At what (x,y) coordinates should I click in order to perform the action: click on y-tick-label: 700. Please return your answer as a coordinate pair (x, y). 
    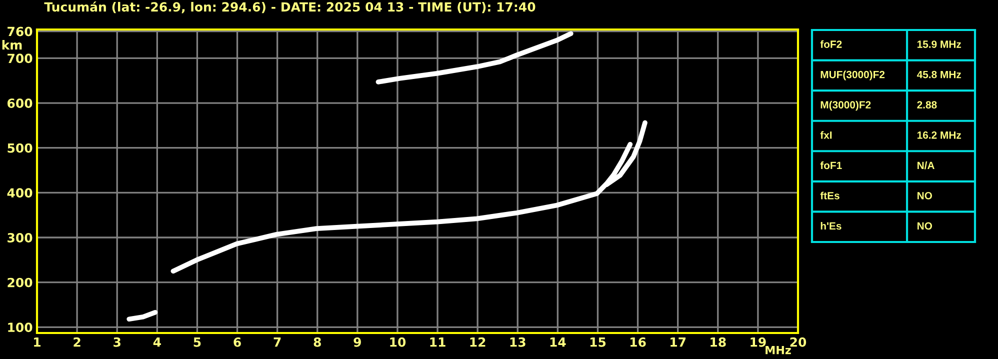
    Looking at the image, I should click on (20, 59).